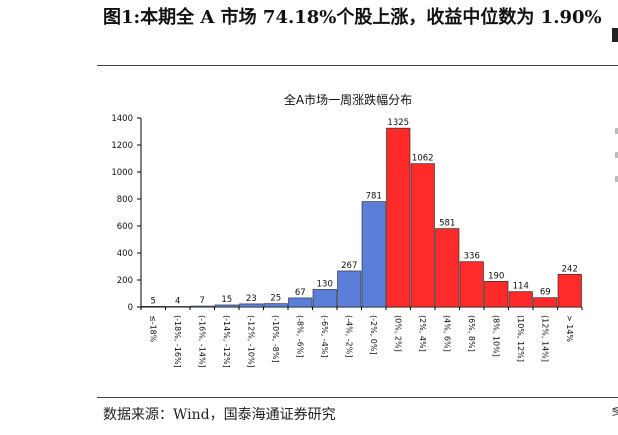 The width and height of the screenshot is (618, 435). Describe the element at coordinates (614, 411) in the screenshot. I see `right-edge-text: ≶` at that location.